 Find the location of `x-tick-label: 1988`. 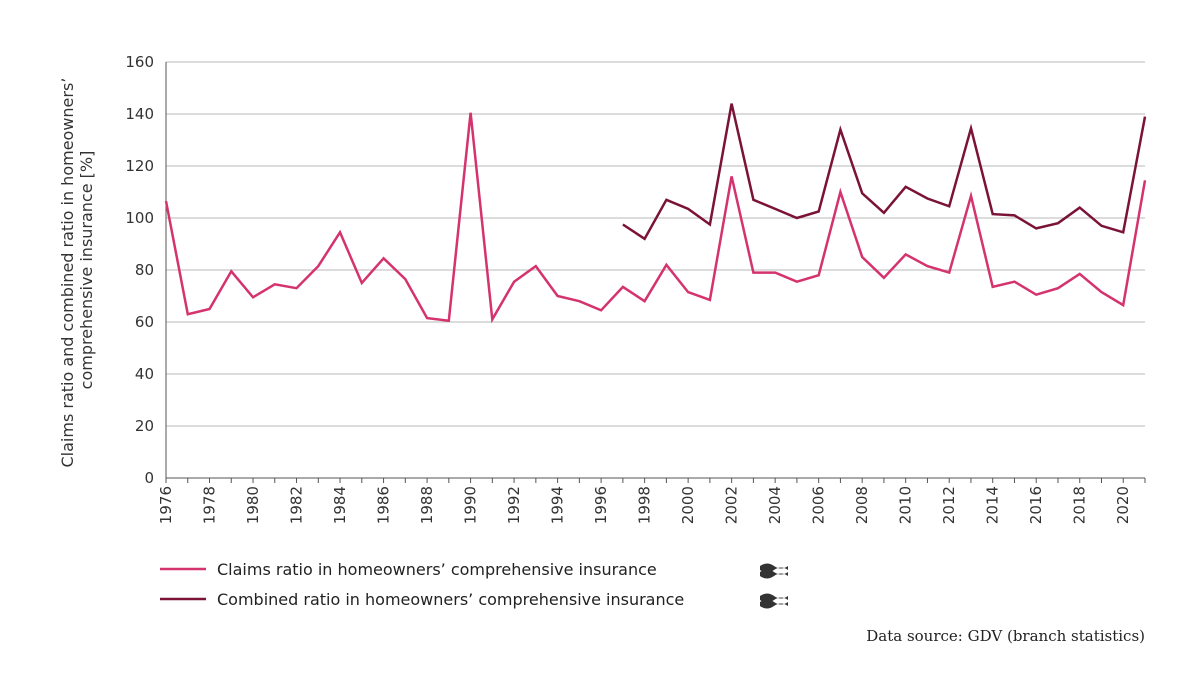

x-tick-label: 1988 is located at coordinates (427, 505).